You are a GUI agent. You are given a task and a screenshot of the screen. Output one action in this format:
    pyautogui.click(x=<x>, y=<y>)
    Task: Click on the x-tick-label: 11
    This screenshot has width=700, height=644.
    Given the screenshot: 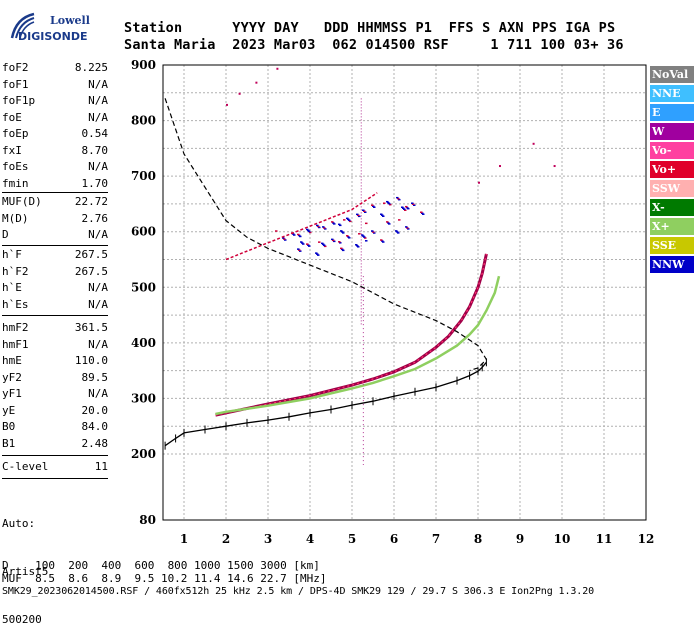 What is the action you would take?
    pyautogui.click(x=604, y=539)
    